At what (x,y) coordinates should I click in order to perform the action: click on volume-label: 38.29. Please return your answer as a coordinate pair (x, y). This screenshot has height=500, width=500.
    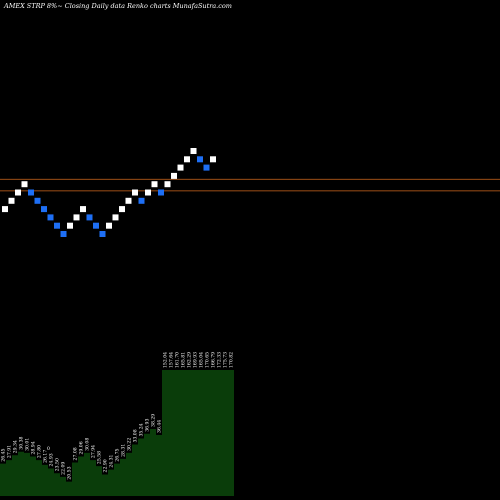
    Looking at the image, I should click on (154, 420).